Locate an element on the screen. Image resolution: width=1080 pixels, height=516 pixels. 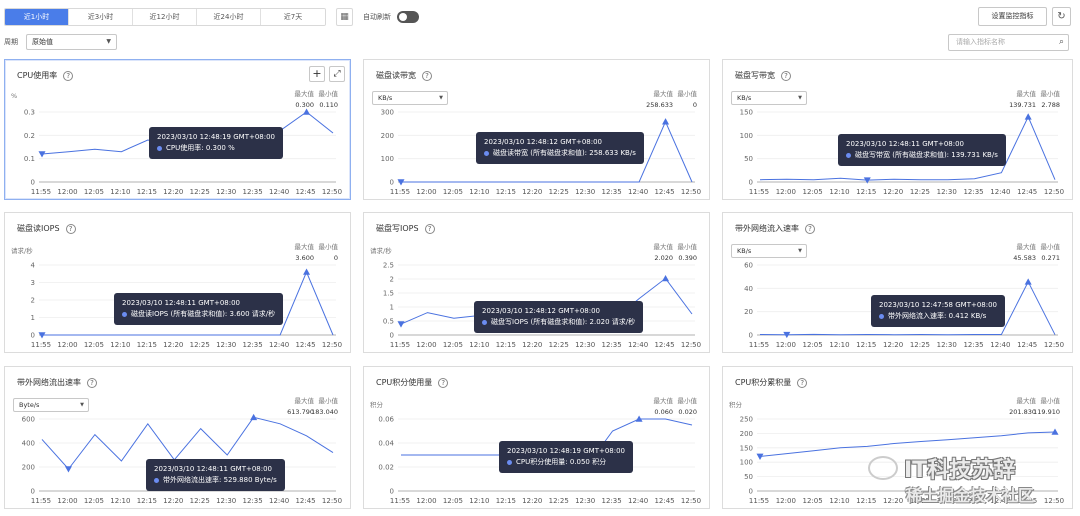
fullscreen-icon: ⤢ is located at coordinates (337, 74).